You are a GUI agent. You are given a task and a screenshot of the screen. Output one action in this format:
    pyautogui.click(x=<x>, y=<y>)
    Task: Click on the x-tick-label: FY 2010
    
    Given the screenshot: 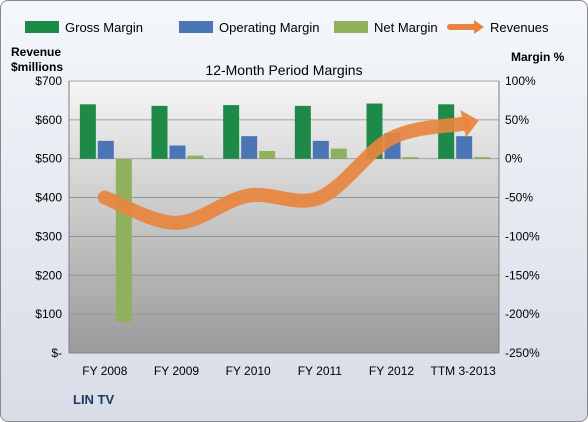 What is the action you would take?
    pyautogui.click(x=248, y=371)
    